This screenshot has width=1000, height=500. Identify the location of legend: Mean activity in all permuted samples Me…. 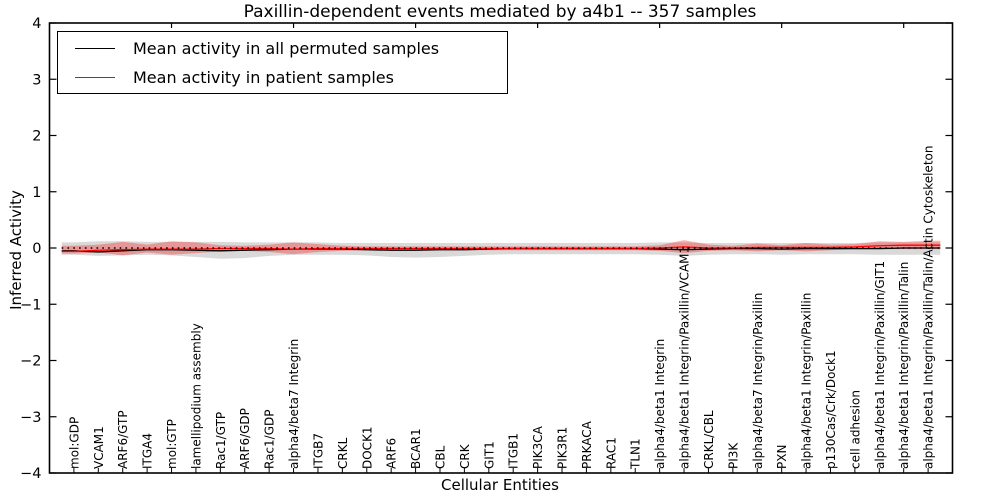
(282, 62).